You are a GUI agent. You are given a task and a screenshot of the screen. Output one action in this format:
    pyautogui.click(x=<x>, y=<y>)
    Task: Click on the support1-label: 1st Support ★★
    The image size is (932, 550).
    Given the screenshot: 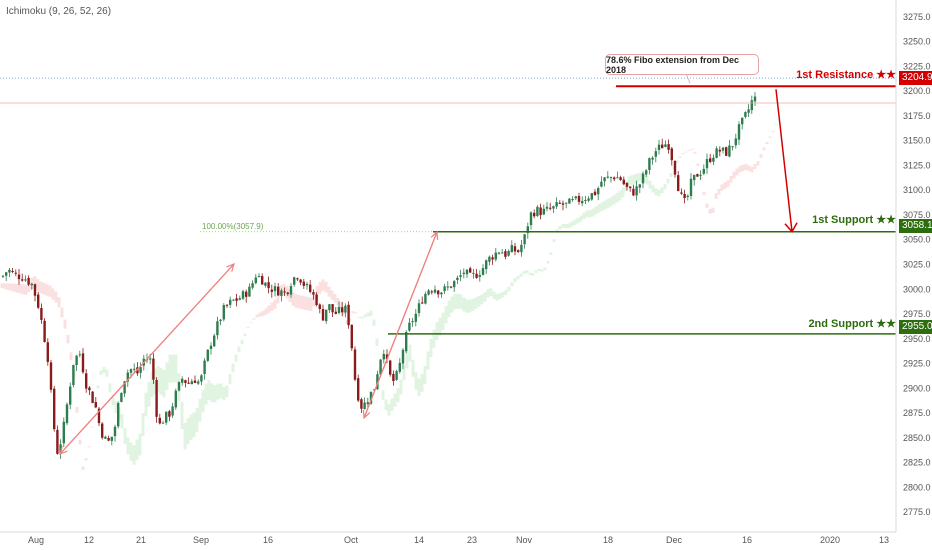 What is the action you would take?
    pyautogui.click(x=854, y=220)
    